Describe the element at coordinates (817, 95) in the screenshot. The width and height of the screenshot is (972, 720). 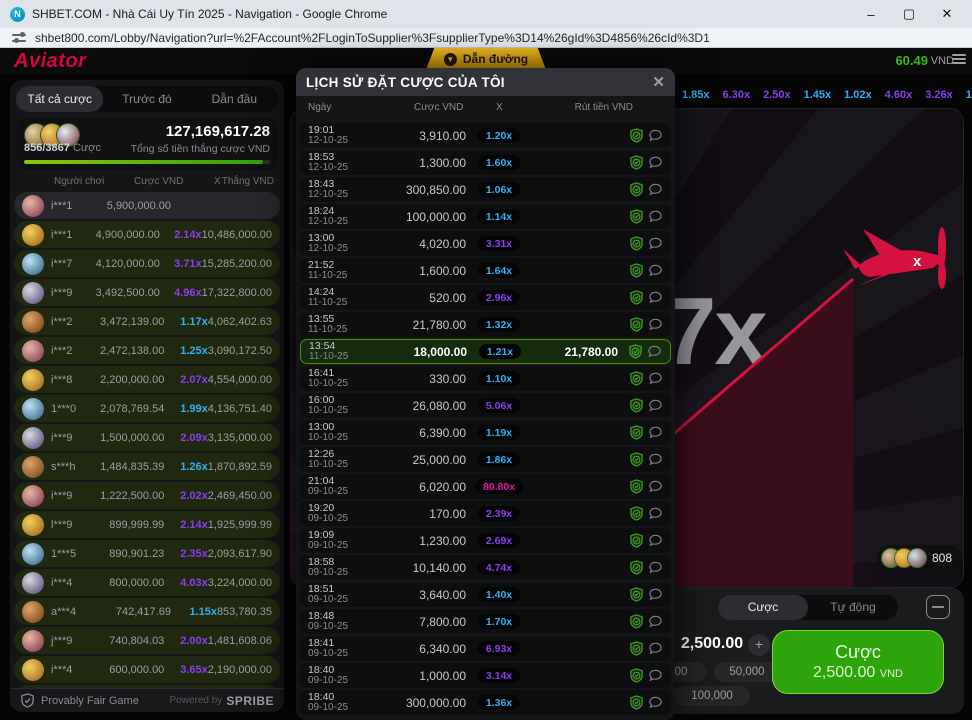
I see `history-multiplier: 1.45x` at that location.